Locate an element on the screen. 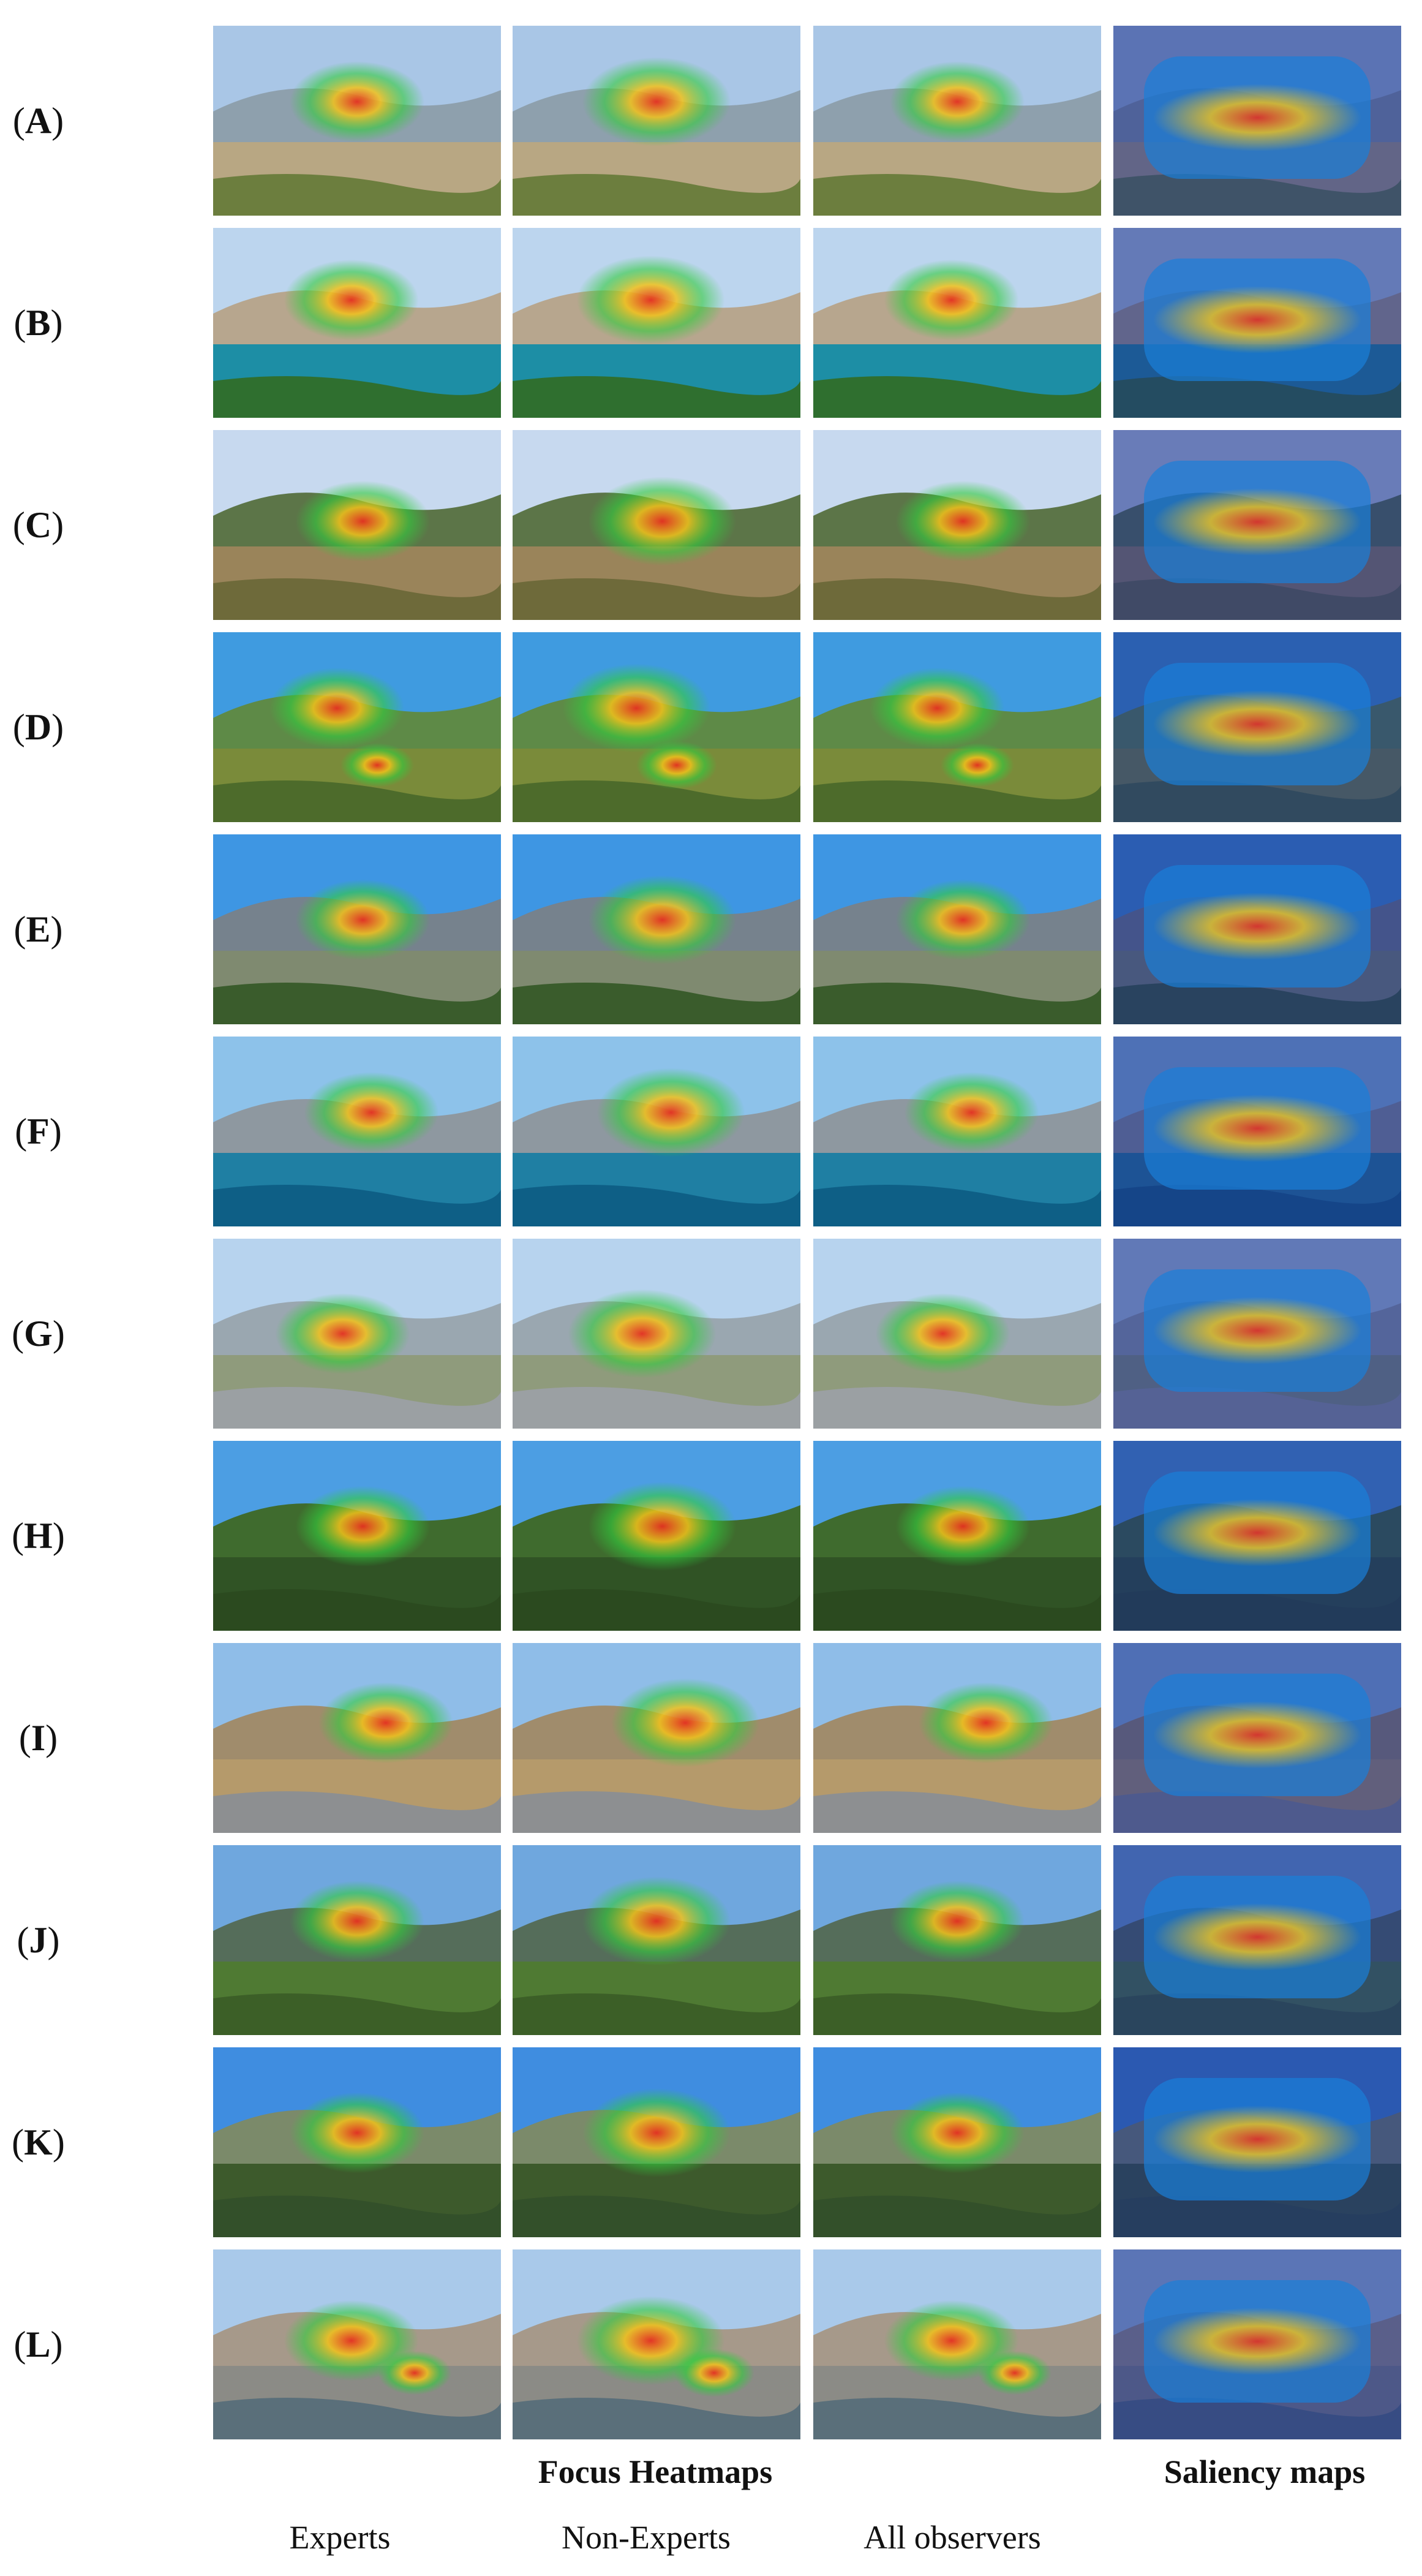 The image size is (1422, 2576). panel-l-all-observers is located at coordinates (957, 2344).